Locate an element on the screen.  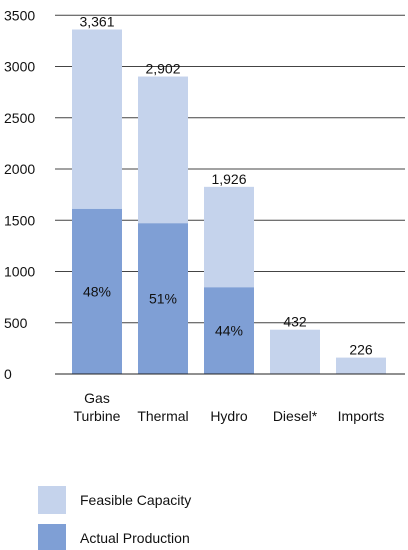
x-tick-label: Turbine is located at coordinates (97, 416).